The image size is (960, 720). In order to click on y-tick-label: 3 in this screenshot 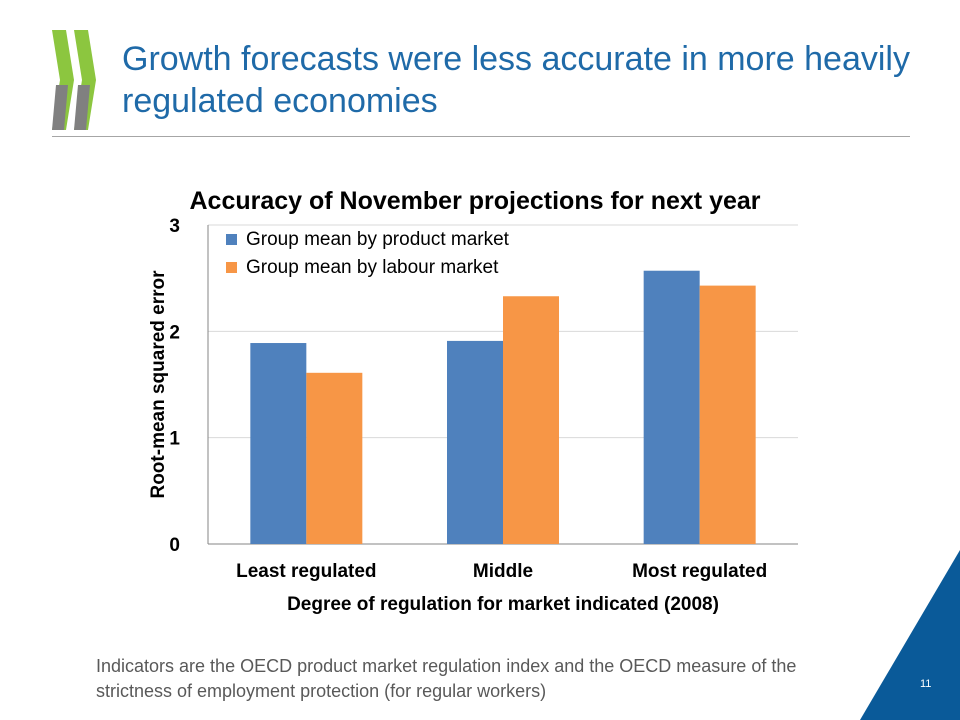, I will do `click(174, 226)`.